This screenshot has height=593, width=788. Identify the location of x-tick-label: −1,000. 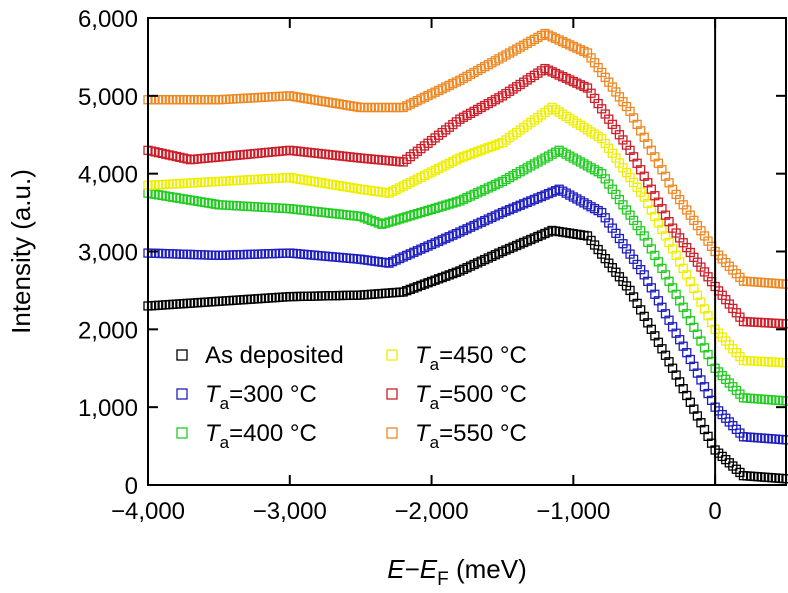
(573, 511).